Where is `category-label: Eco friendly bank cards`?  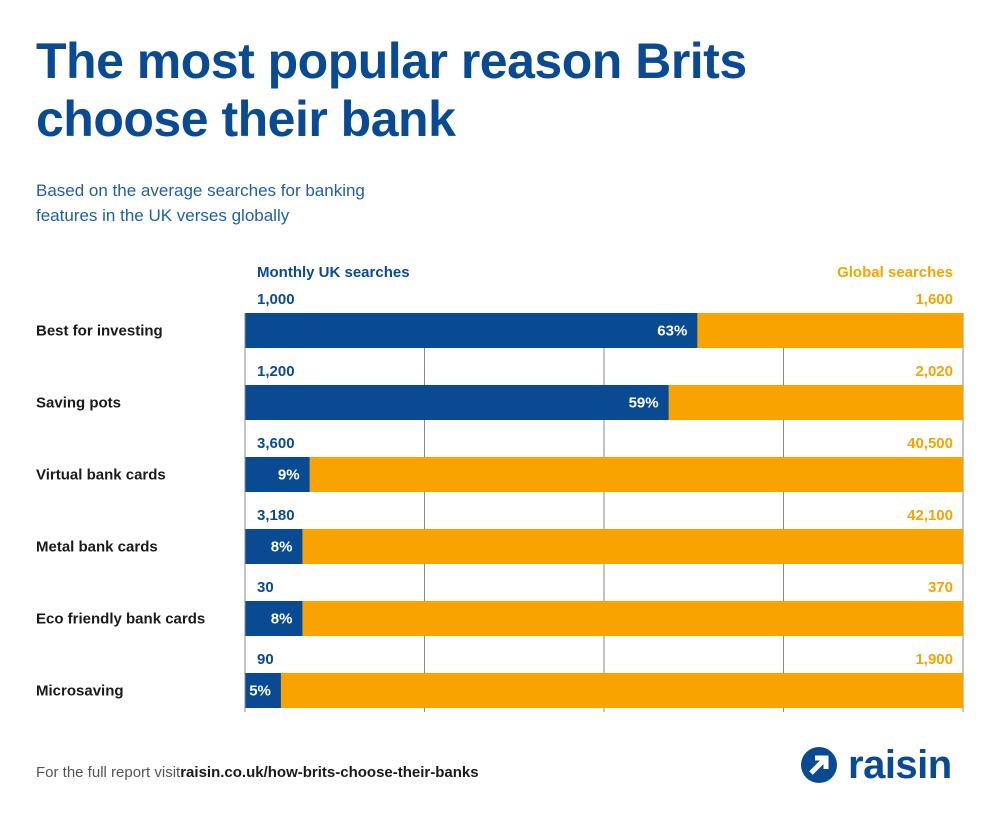 category-label: Eco friendly bank cards is located at coordinates (120, 619).